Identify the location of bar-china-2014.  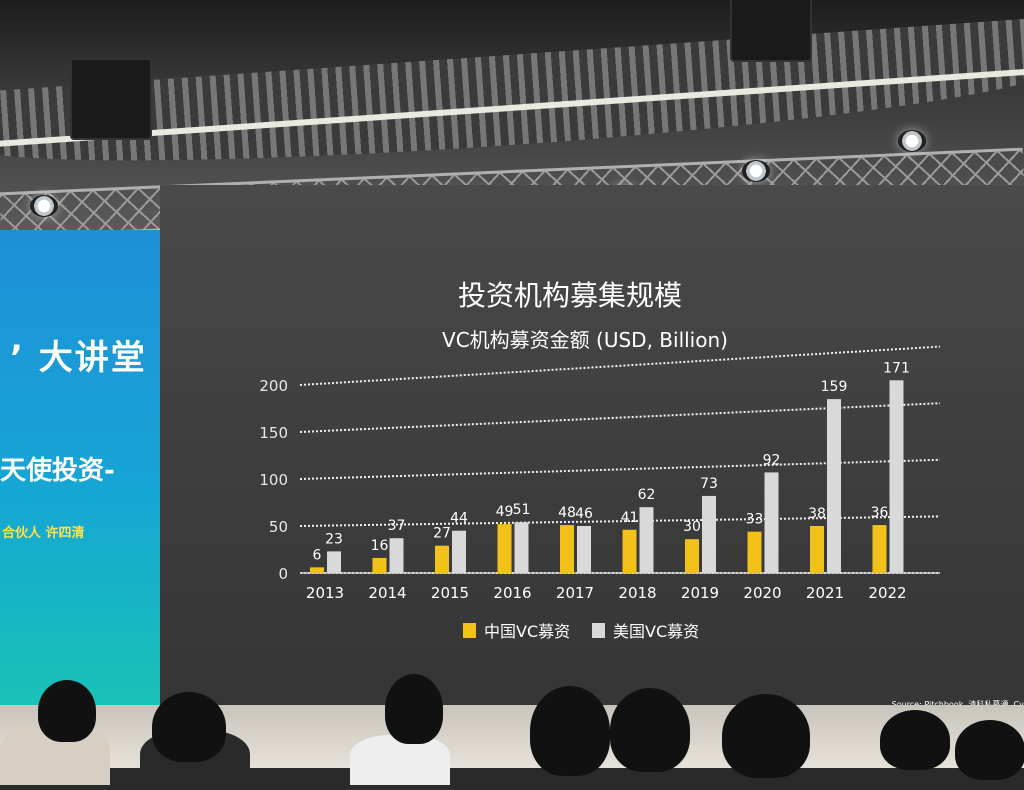
(379, 565).